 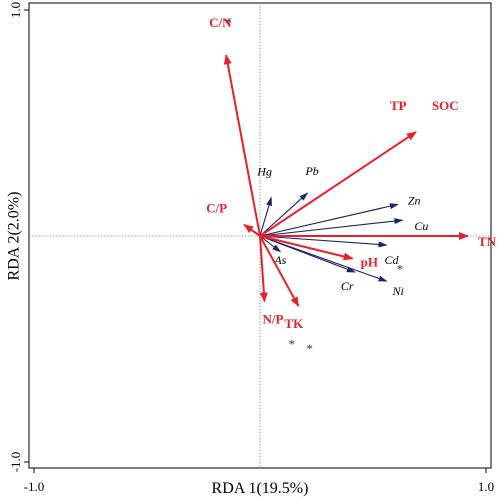 I want to click on species-label-hg: Hg, so click(x=264, y=172).